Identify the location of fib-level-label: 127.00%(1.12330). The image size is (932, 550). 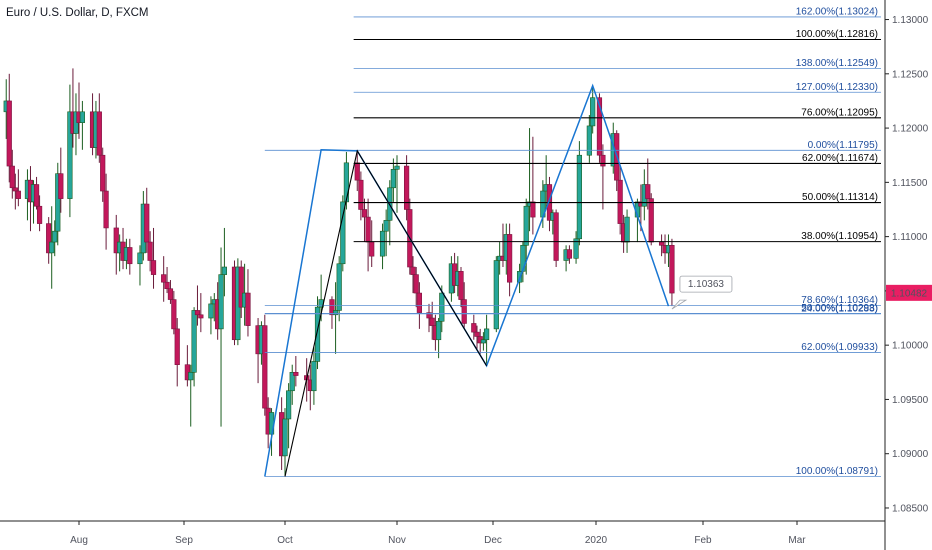
(837, 87).